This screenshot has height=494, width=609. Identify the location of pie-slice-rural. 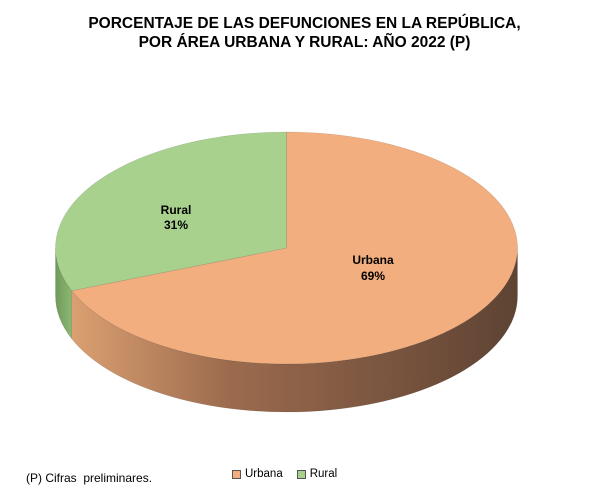
(171, 211).